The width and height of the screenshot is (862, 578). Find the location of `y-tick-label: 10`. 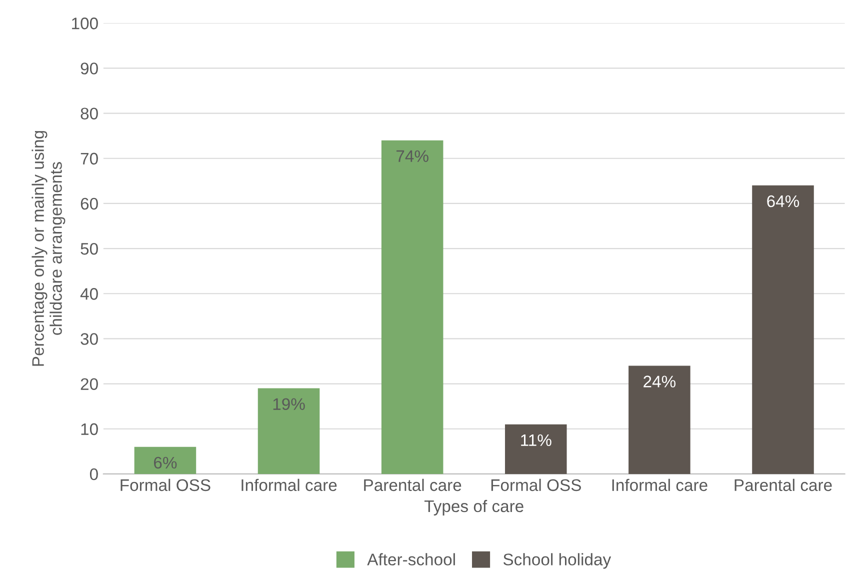

y-tick-label: 10 is located at coordinates (89, 429).